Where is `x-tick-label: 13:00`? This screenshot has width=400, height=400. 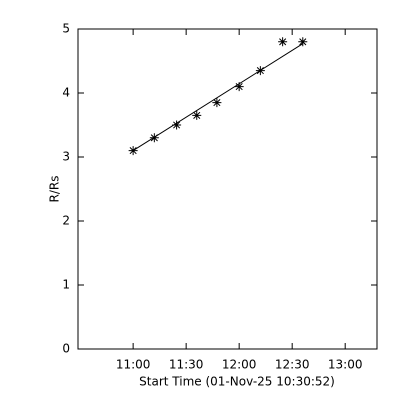 x-tick-label: 13:00 is located at coordinates (345, 365).